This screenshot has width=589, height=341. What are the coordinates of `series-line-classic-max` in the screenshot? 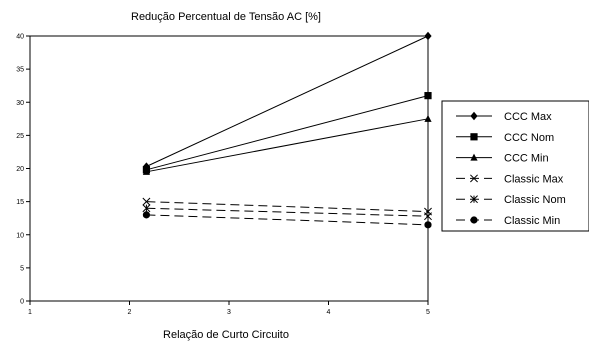 It's located at (287, 207).